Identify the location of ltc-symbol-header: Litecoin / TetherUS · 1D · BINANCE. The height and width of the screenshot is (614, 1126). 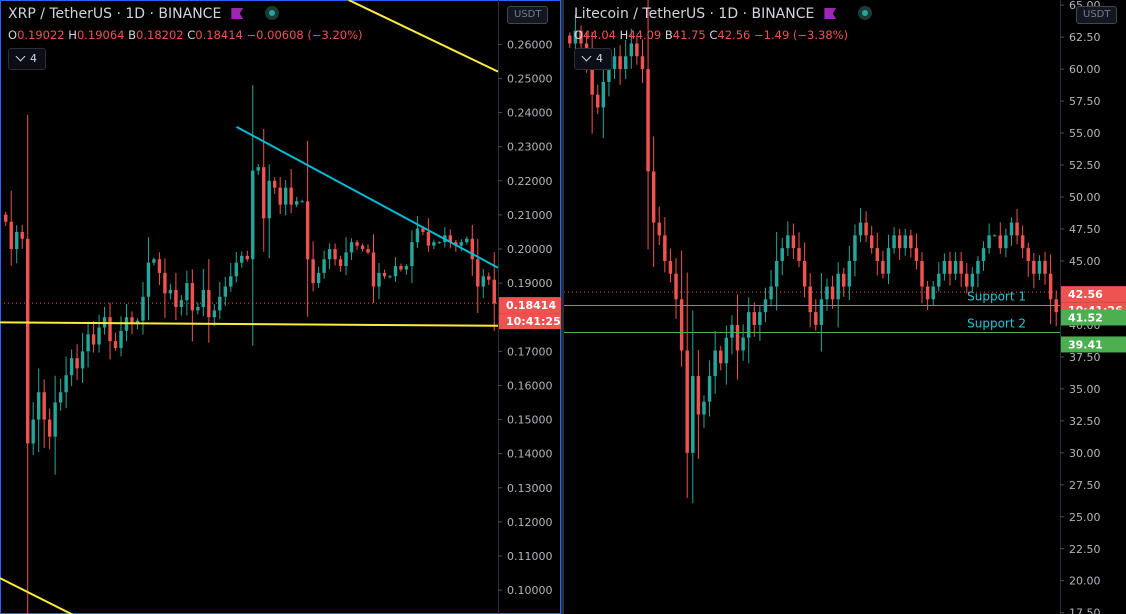
(723, 14).